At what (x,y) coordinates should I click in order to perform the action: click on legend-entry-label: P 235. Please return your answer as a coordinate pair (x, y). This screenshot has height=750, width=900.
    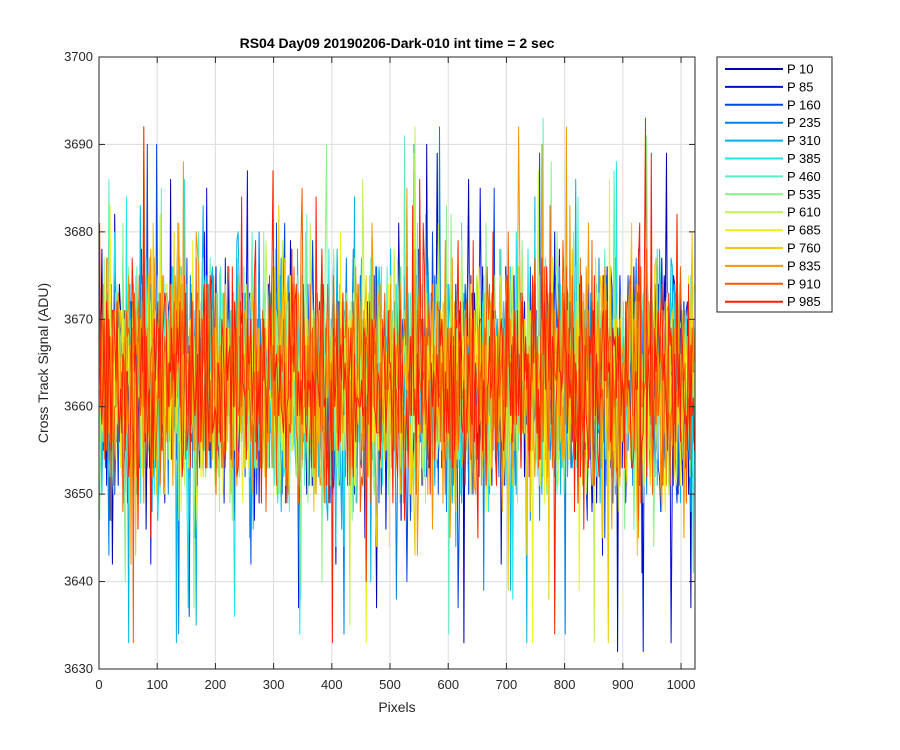
    Looking at the image, I should click on (804, 122).